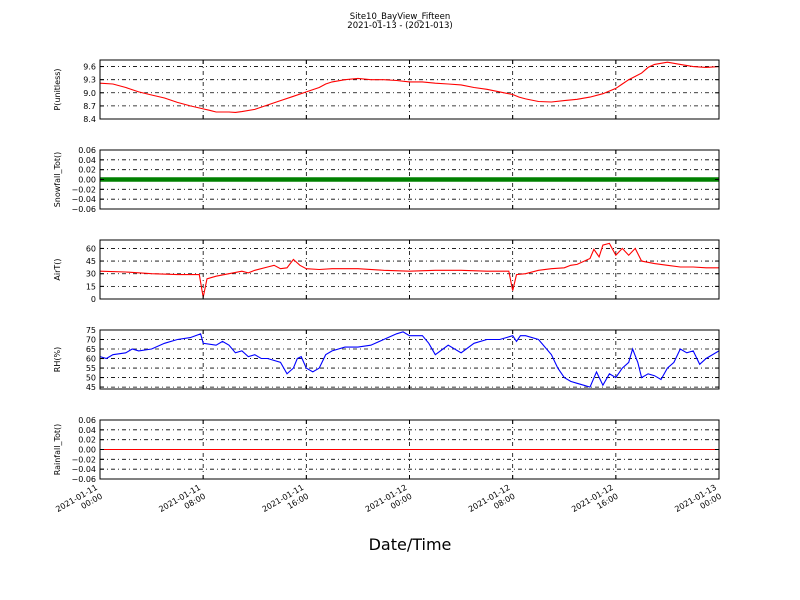 The width and height of the screenshot is (800, 600). What do you see at coordinates (57, 89) in the screenshot?
I see `y-axis-label: P(unitless)` at bounding box center [57, 89].